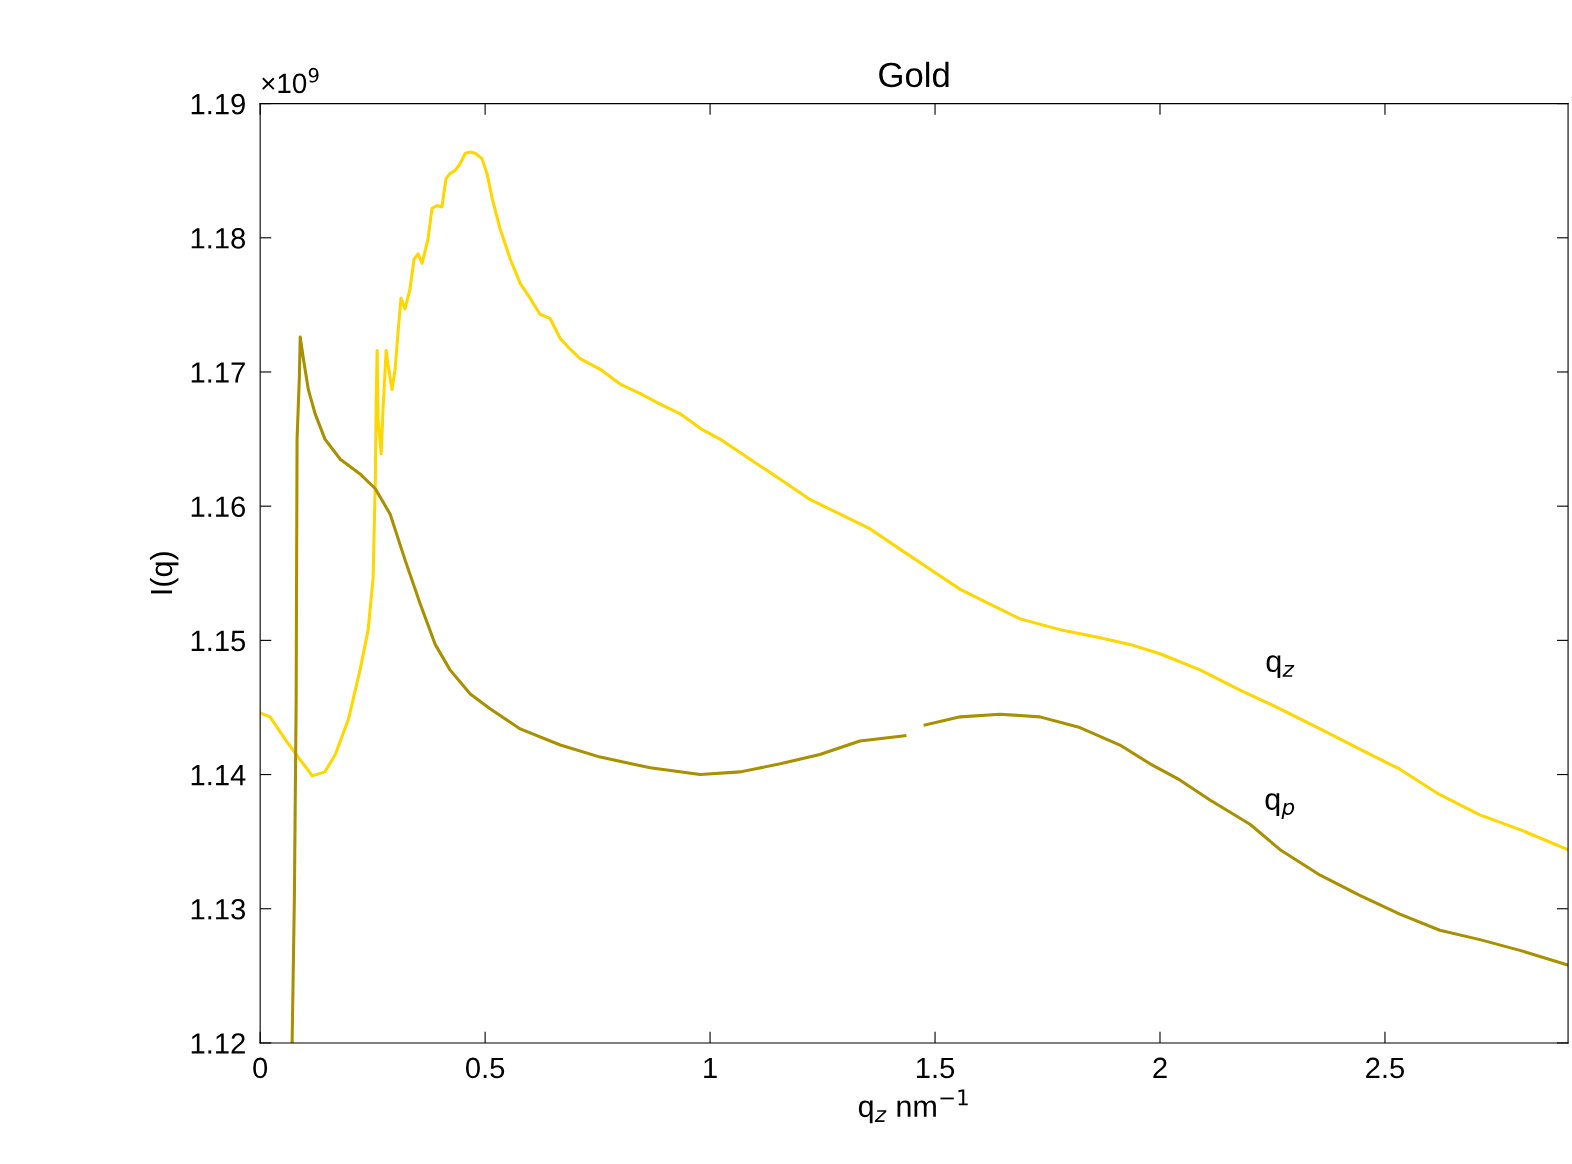 This screenshot has height=1164, width=1572. I want to click on x-axis-title: q$_{z}$ nm$^{−1}$, so click(913, 1106).